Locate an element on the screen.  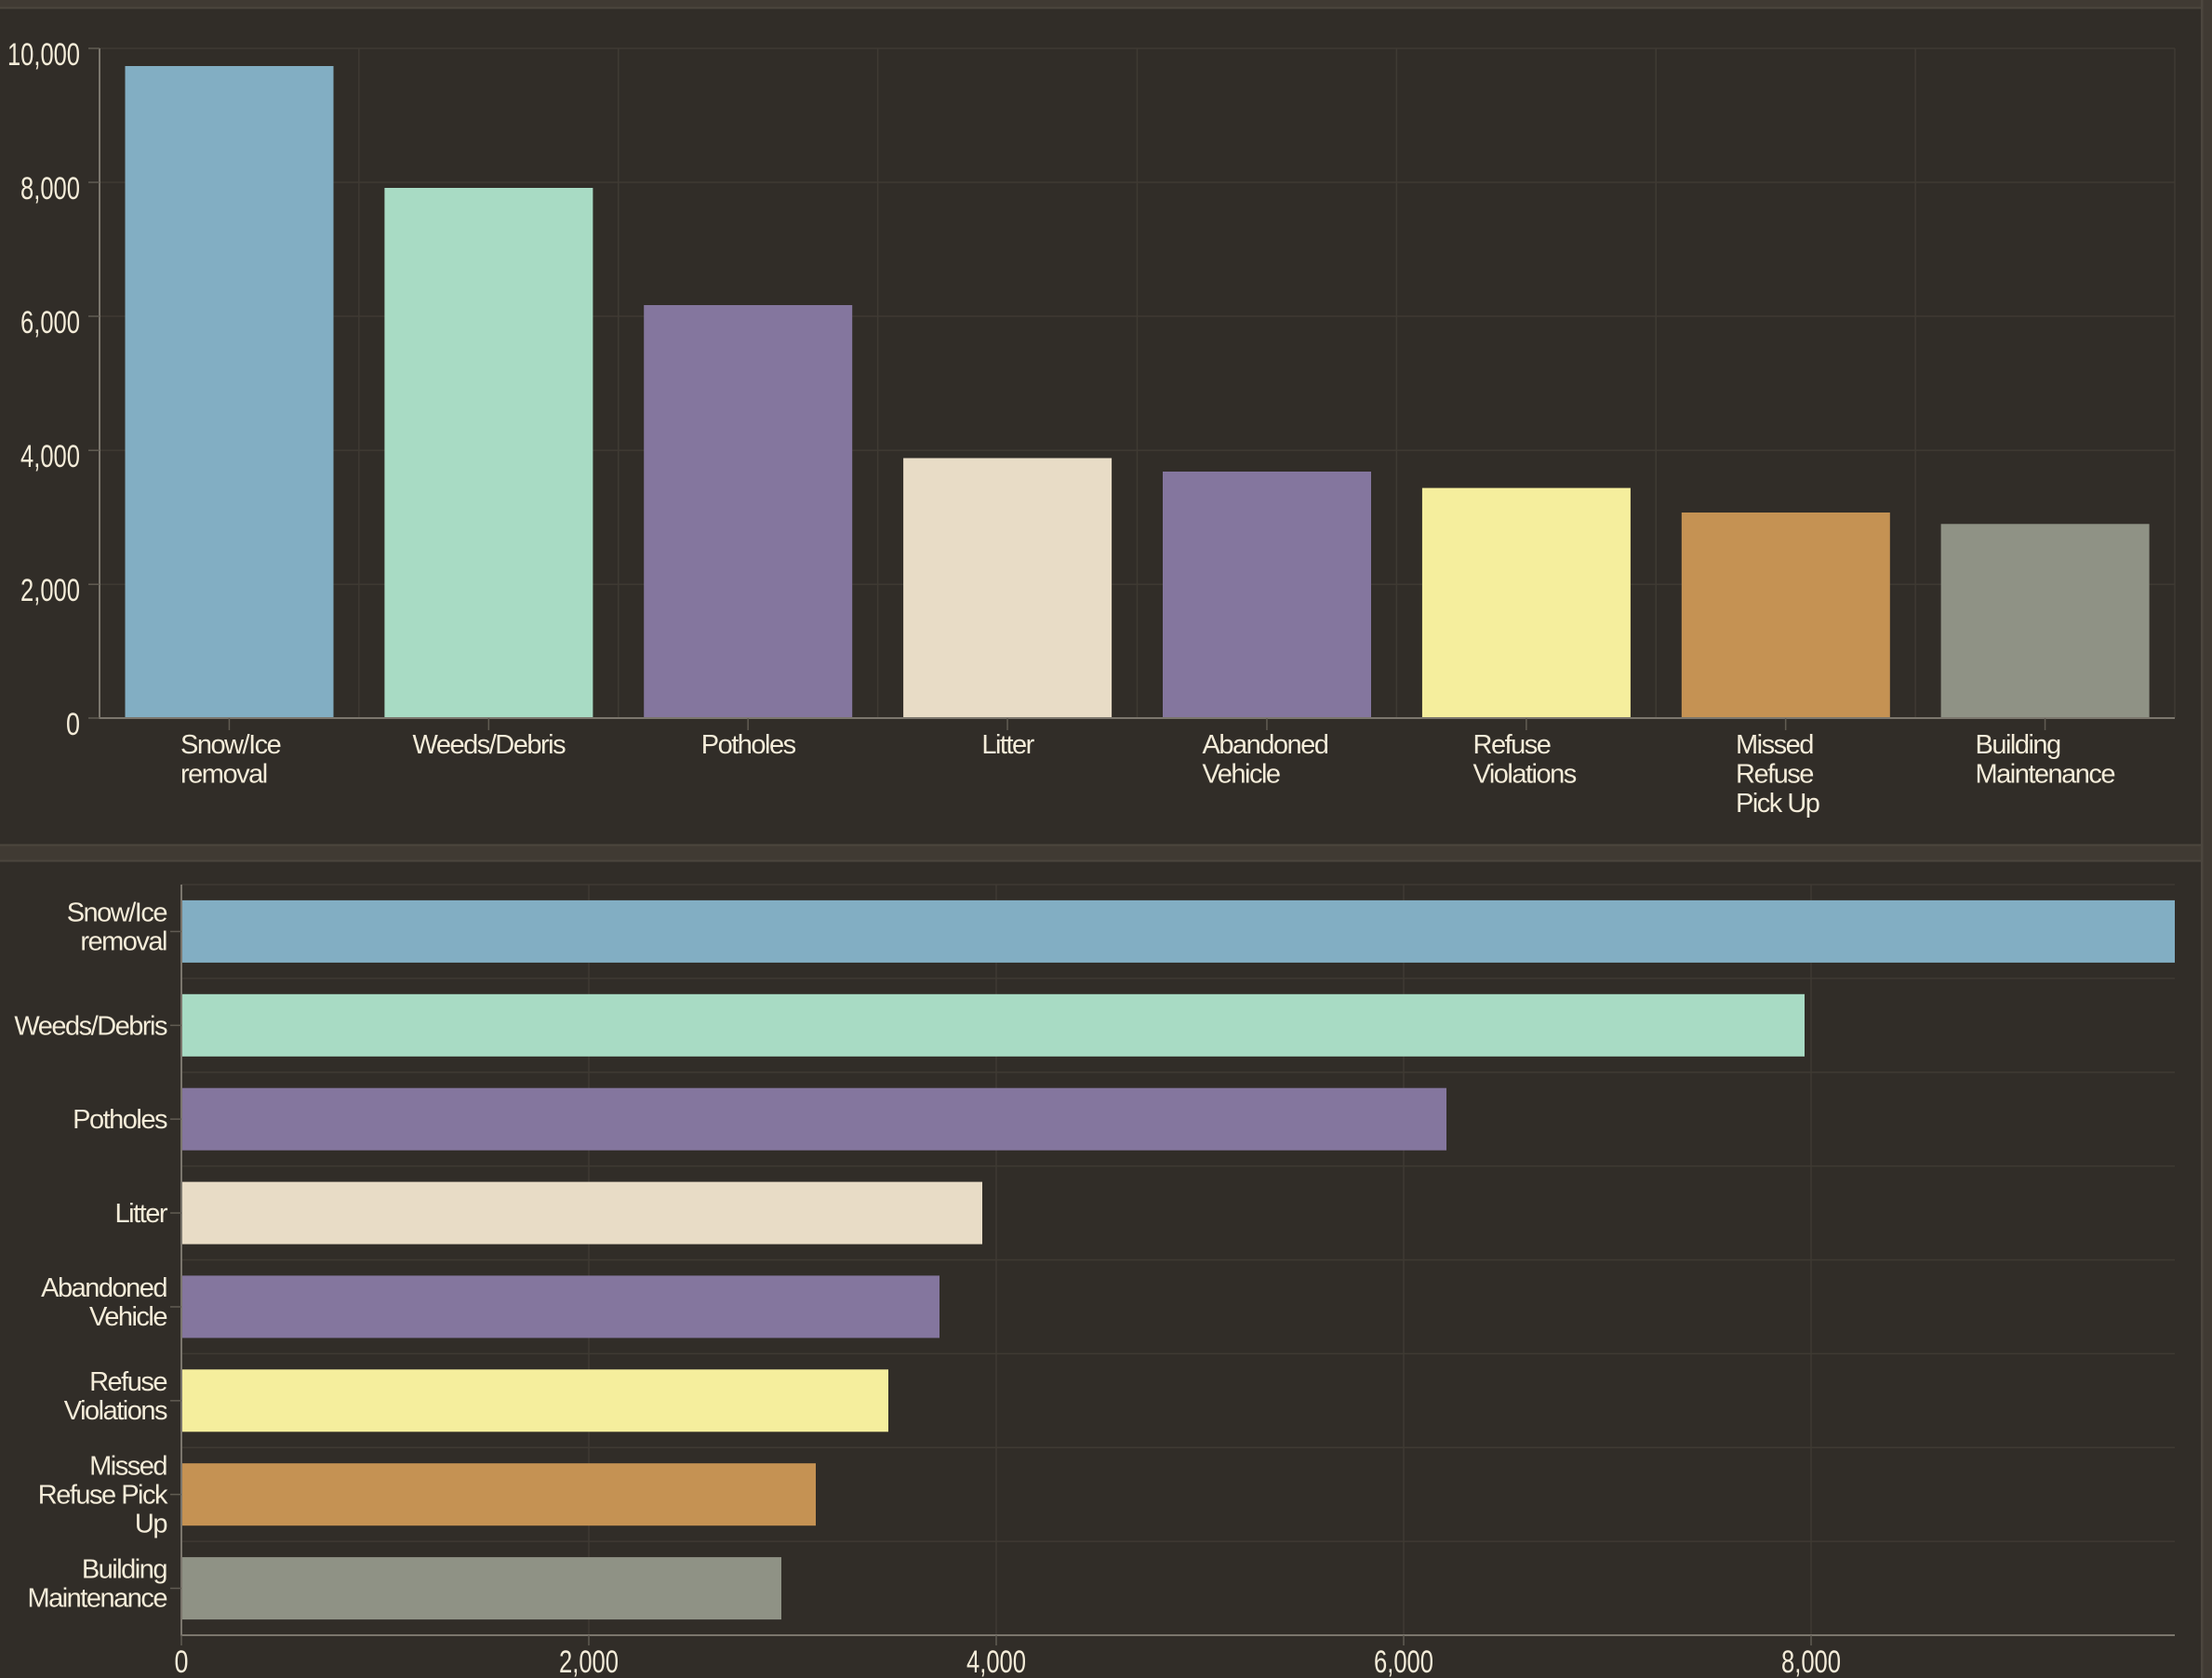
svg-text: Pick Up is located at coordinates (1778, 804).